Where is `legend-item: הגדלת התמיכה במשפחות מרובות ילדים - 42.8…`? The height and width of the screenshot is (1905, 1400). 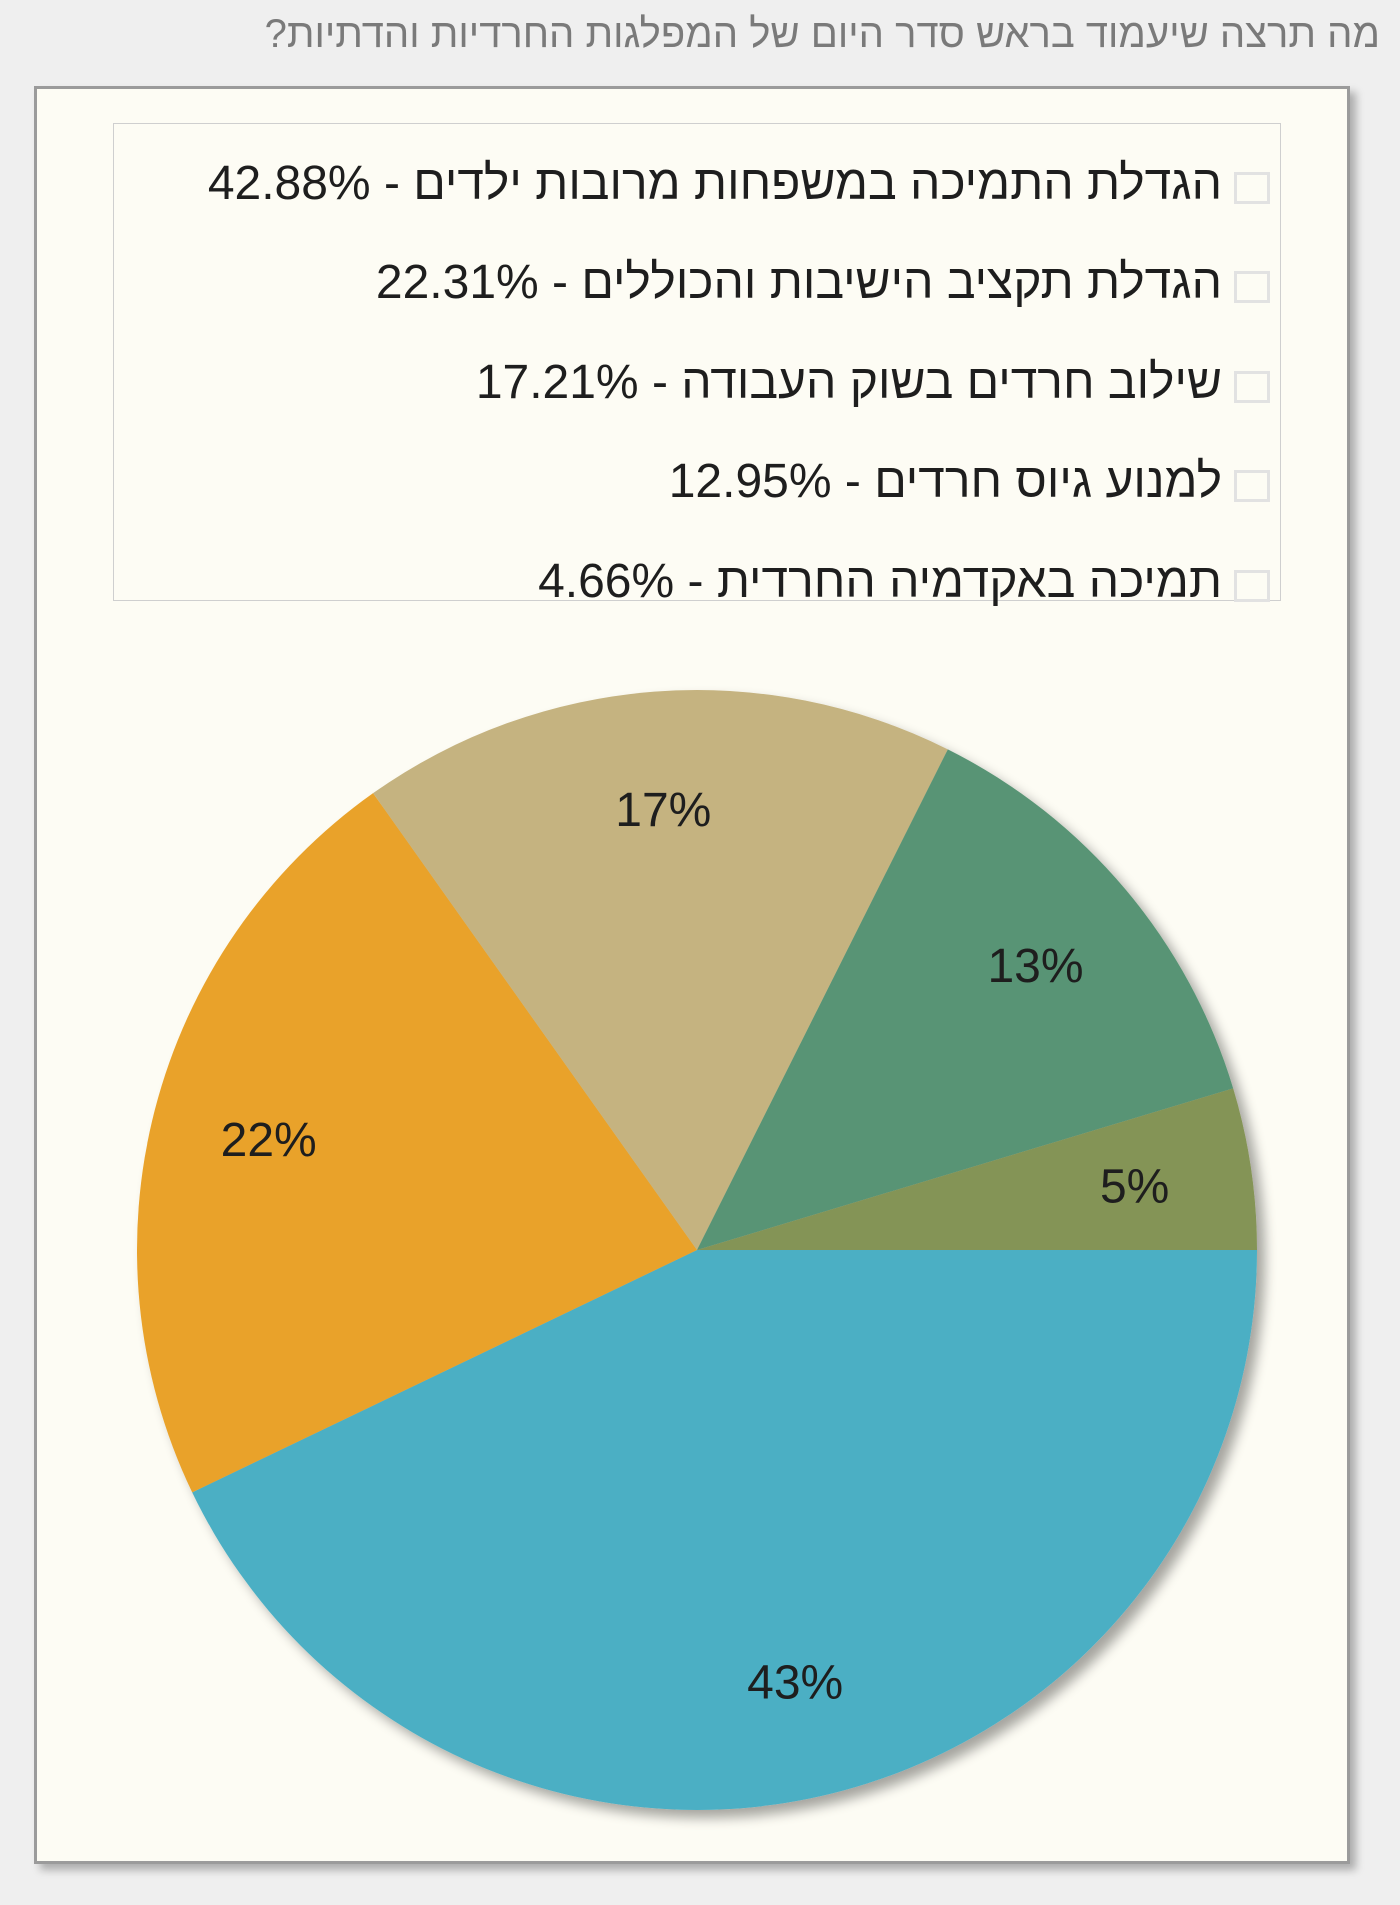 legend-item: הגדלת התמיכה במשפחות מרובות ילדים - 42.8… is located at coordinates (697, 188).